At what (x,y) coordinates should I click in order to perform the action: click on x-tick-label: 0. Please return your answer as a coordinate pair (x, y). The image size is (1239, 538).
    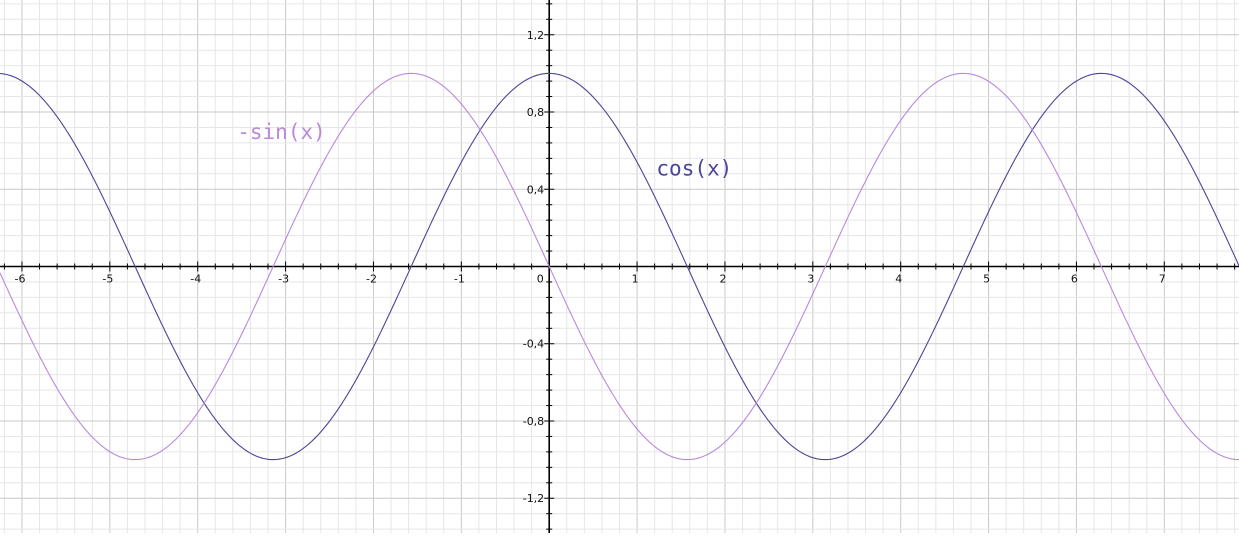
    Looking at the image, I should click on (540, 279).